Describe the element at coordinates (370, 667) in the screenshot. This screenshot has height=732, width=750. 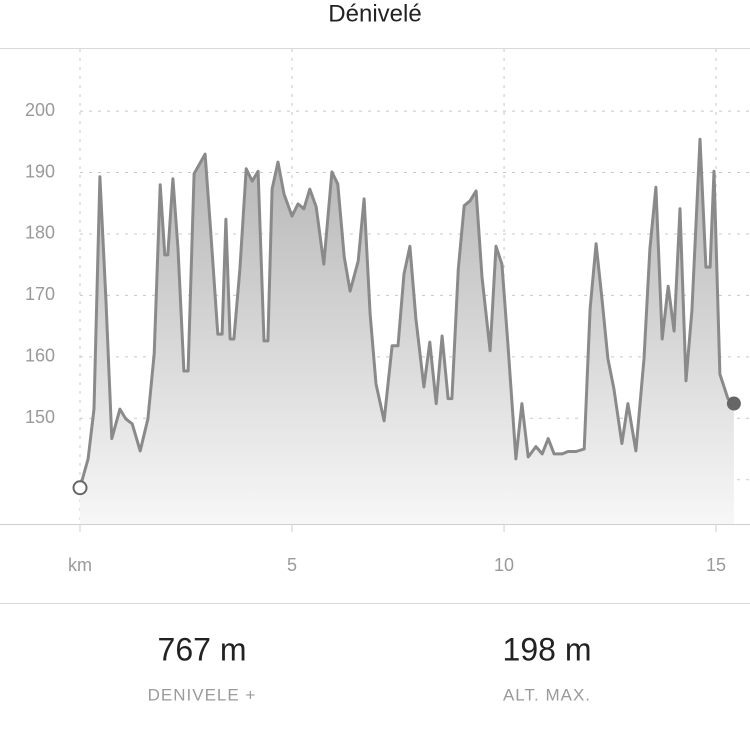
I see `stats: 767 m DENIVELE + 198 m ALT. MAX.` at that location.